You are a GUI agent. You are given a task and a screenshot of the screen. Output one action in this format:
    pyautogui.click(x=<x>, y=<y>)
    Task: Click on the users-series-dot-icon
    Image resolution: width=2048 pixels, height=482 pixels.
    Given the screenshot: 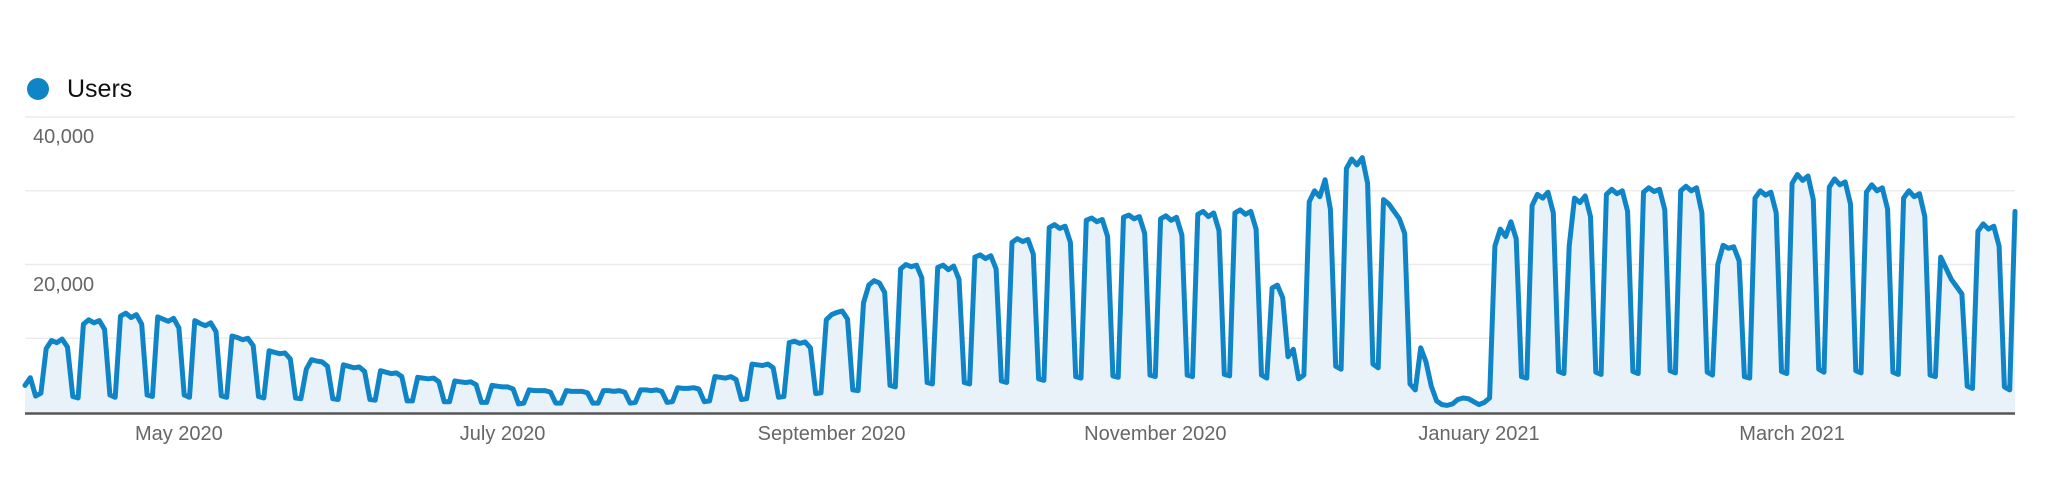 What is the action you would take?
    pyautogui.click(x=38, y=89)
    